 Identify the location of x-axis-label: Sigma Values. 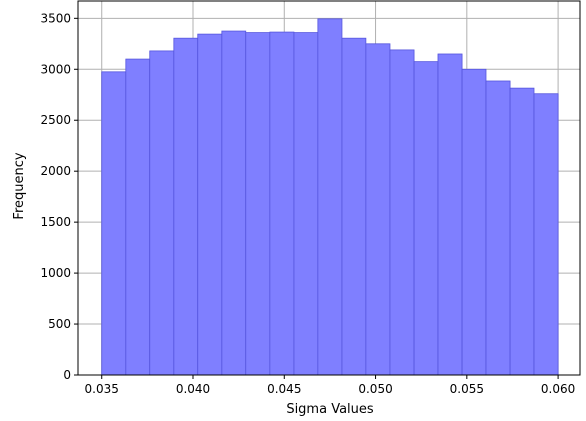
(330, 409).